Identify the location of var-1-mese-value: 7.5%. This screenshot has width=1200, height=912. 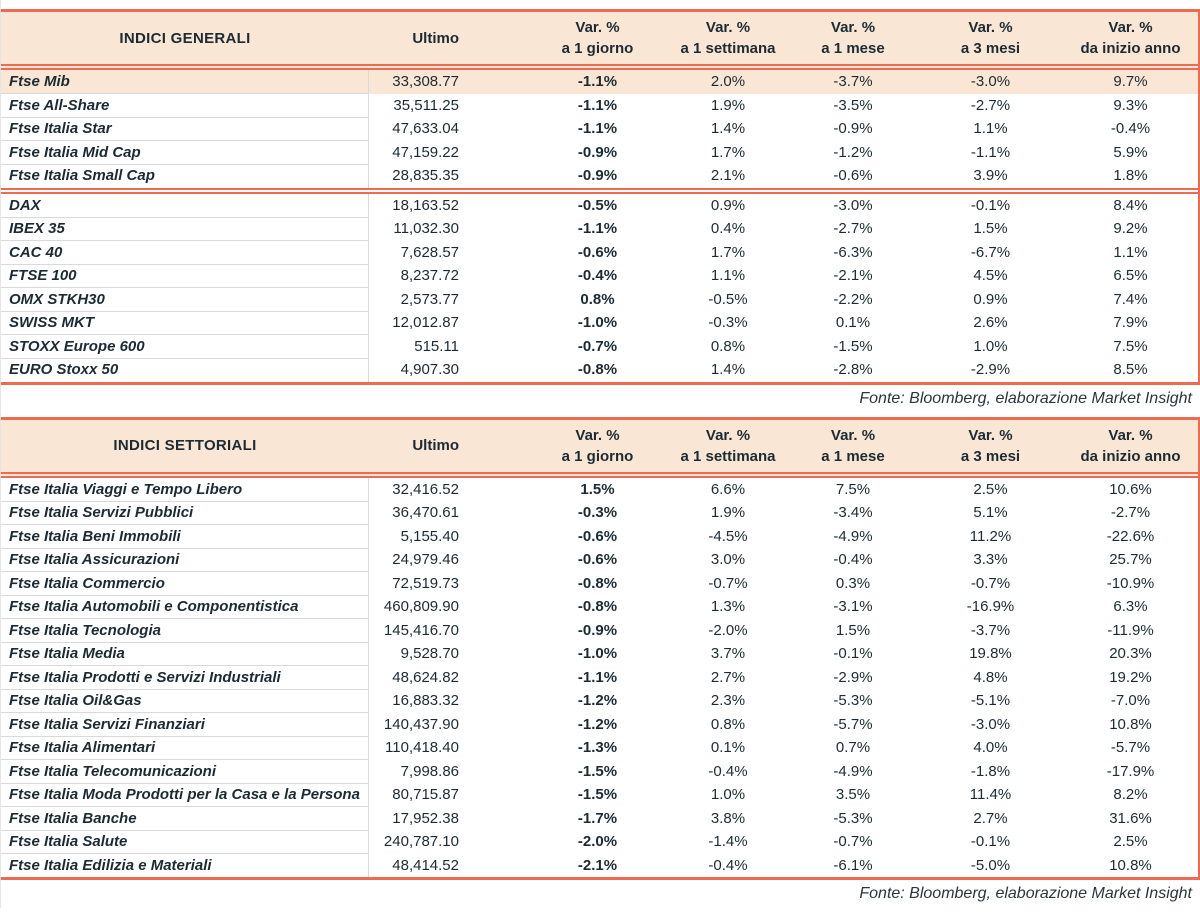
(853, 489).